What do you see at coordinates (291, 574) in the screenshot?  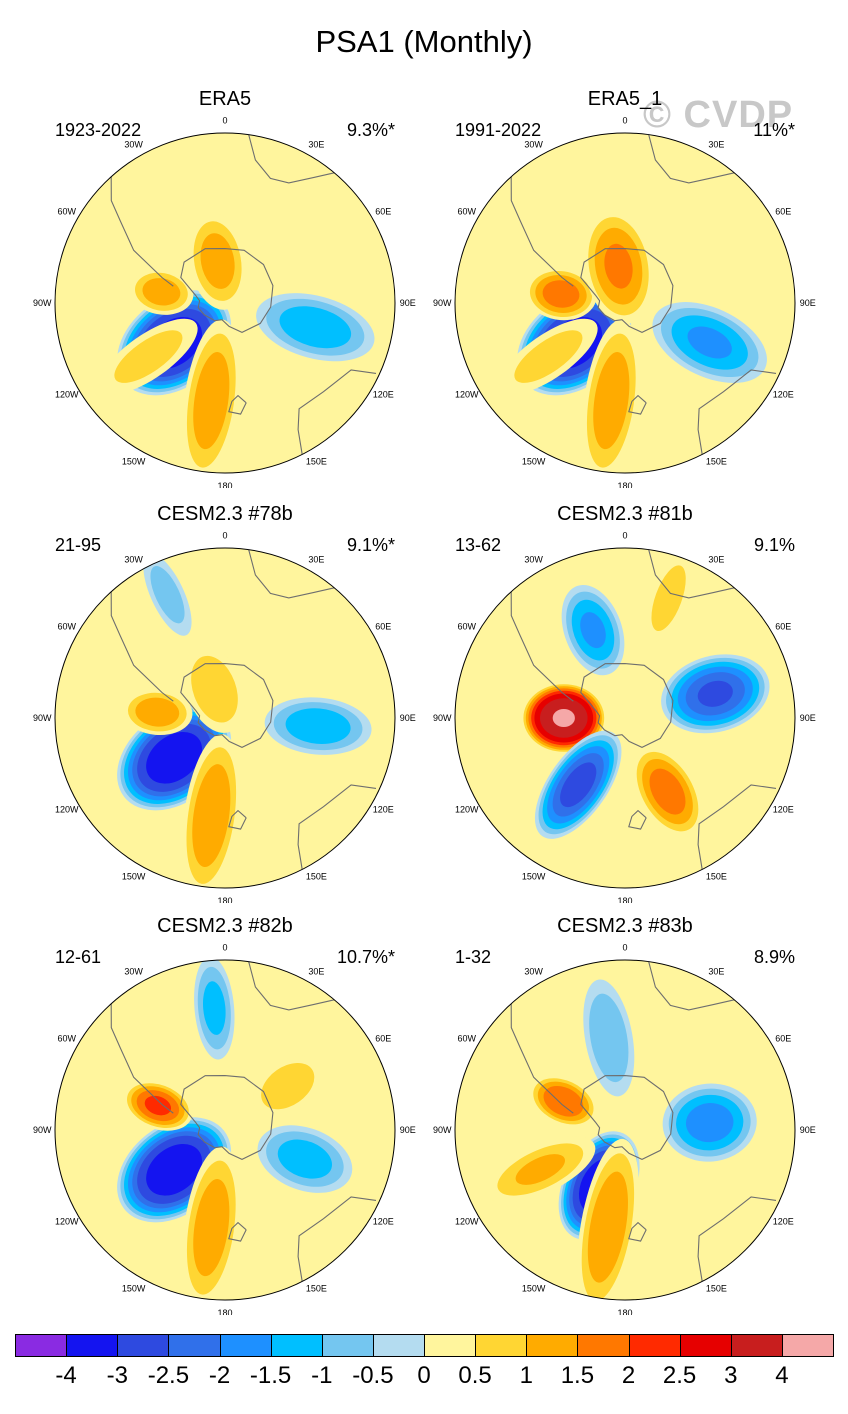 I see `africa-coastline` at bounding box center [291, 574].